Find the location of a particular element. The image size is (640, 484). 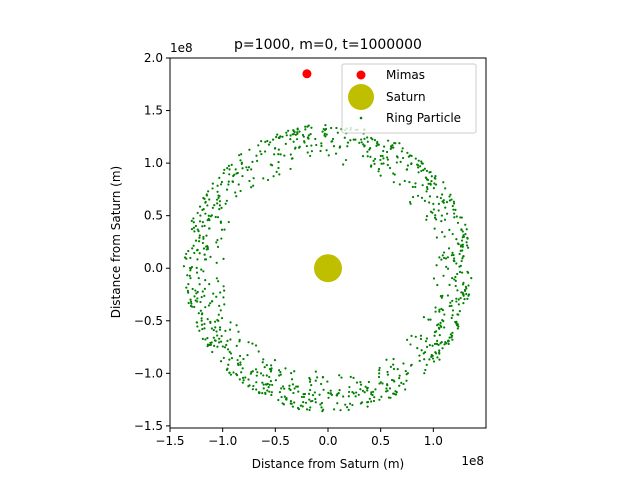

legend-label-mimas: Mimas is located at coordinates (405, 75).